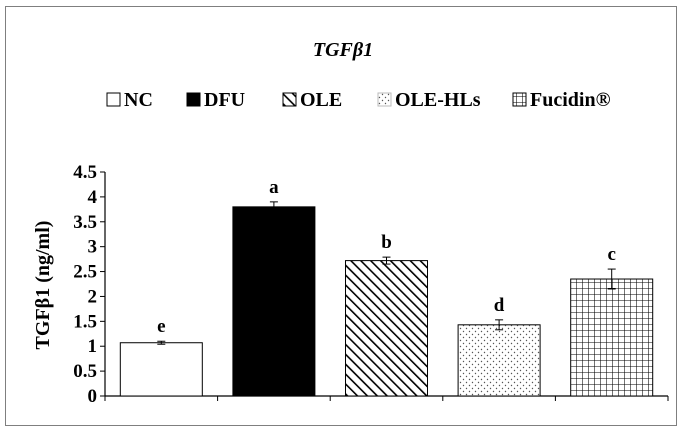  Describe the element at coordinates (43, 285) in the screenshot. I see `y-axis-label: TGFβ1 (ng/ml)` at that location.